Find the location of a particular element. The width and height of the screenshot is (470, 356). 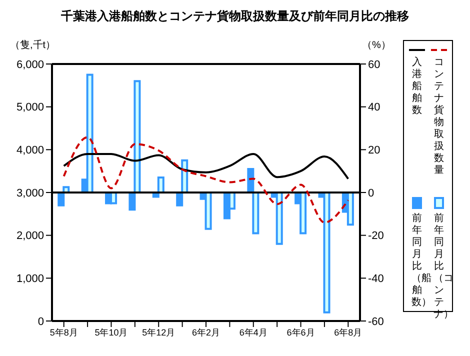

y-axis-title: （隻,千t） is located at coordinates (33, 45).